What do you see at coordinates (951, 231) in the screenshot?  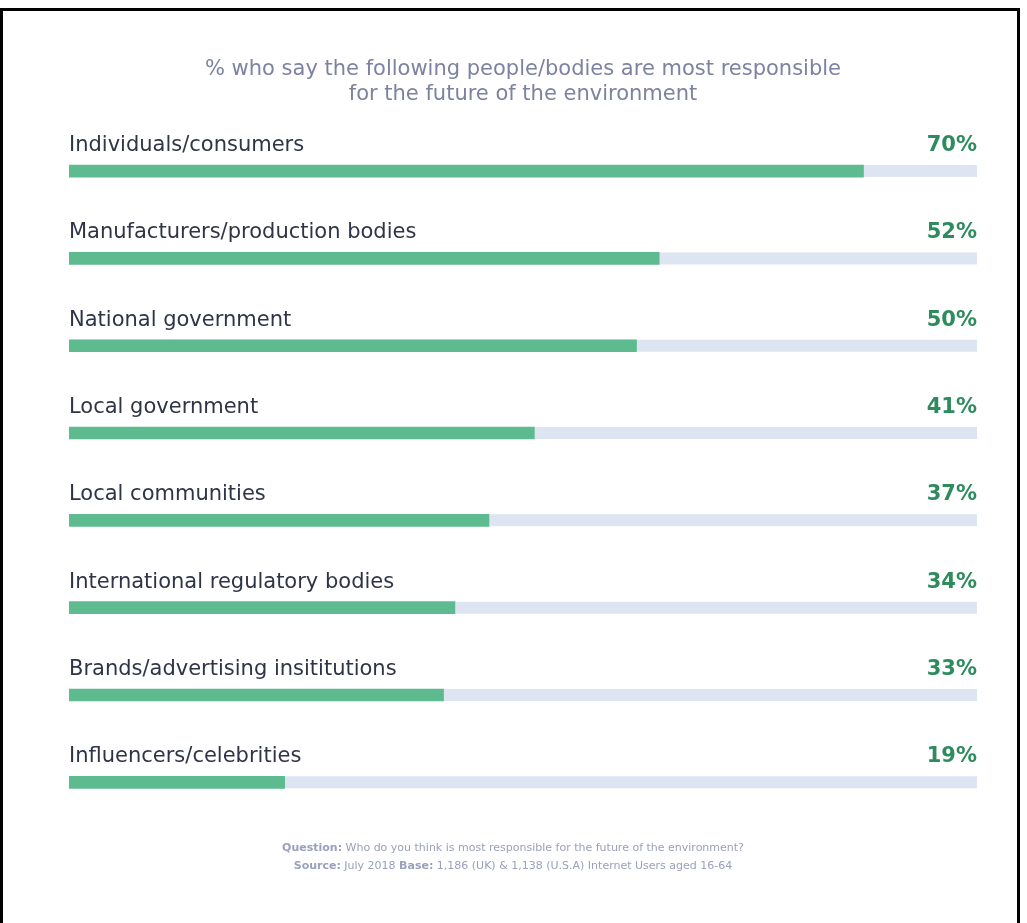 I see `data-label: 52%` at bounding box center [951, 231].